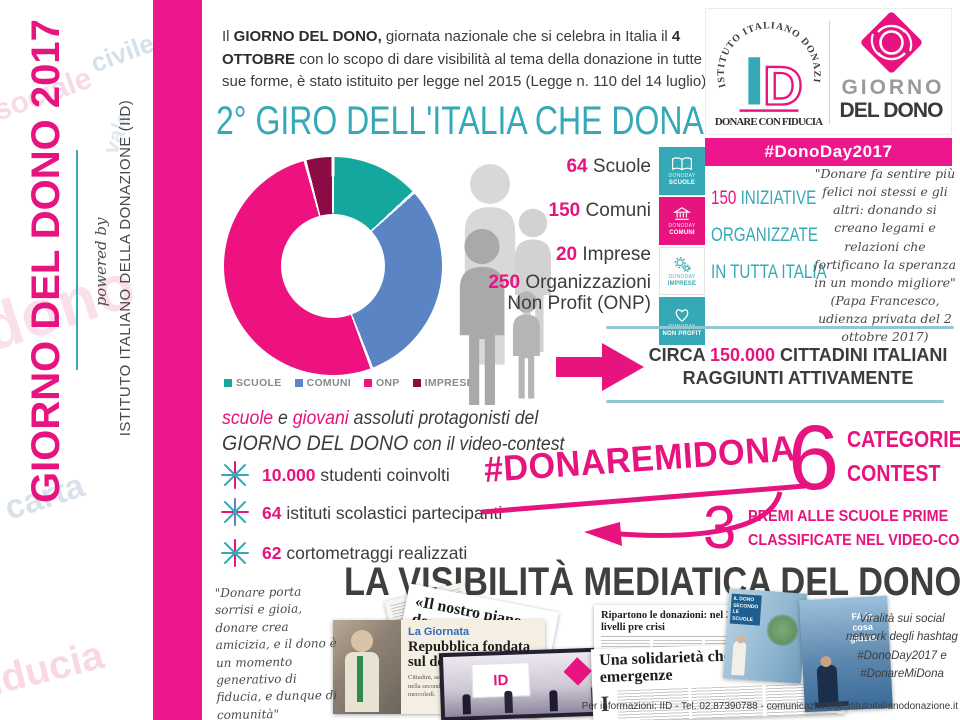 The image size is (960, 720). I want to click on iid-underline, so click(769, 110).